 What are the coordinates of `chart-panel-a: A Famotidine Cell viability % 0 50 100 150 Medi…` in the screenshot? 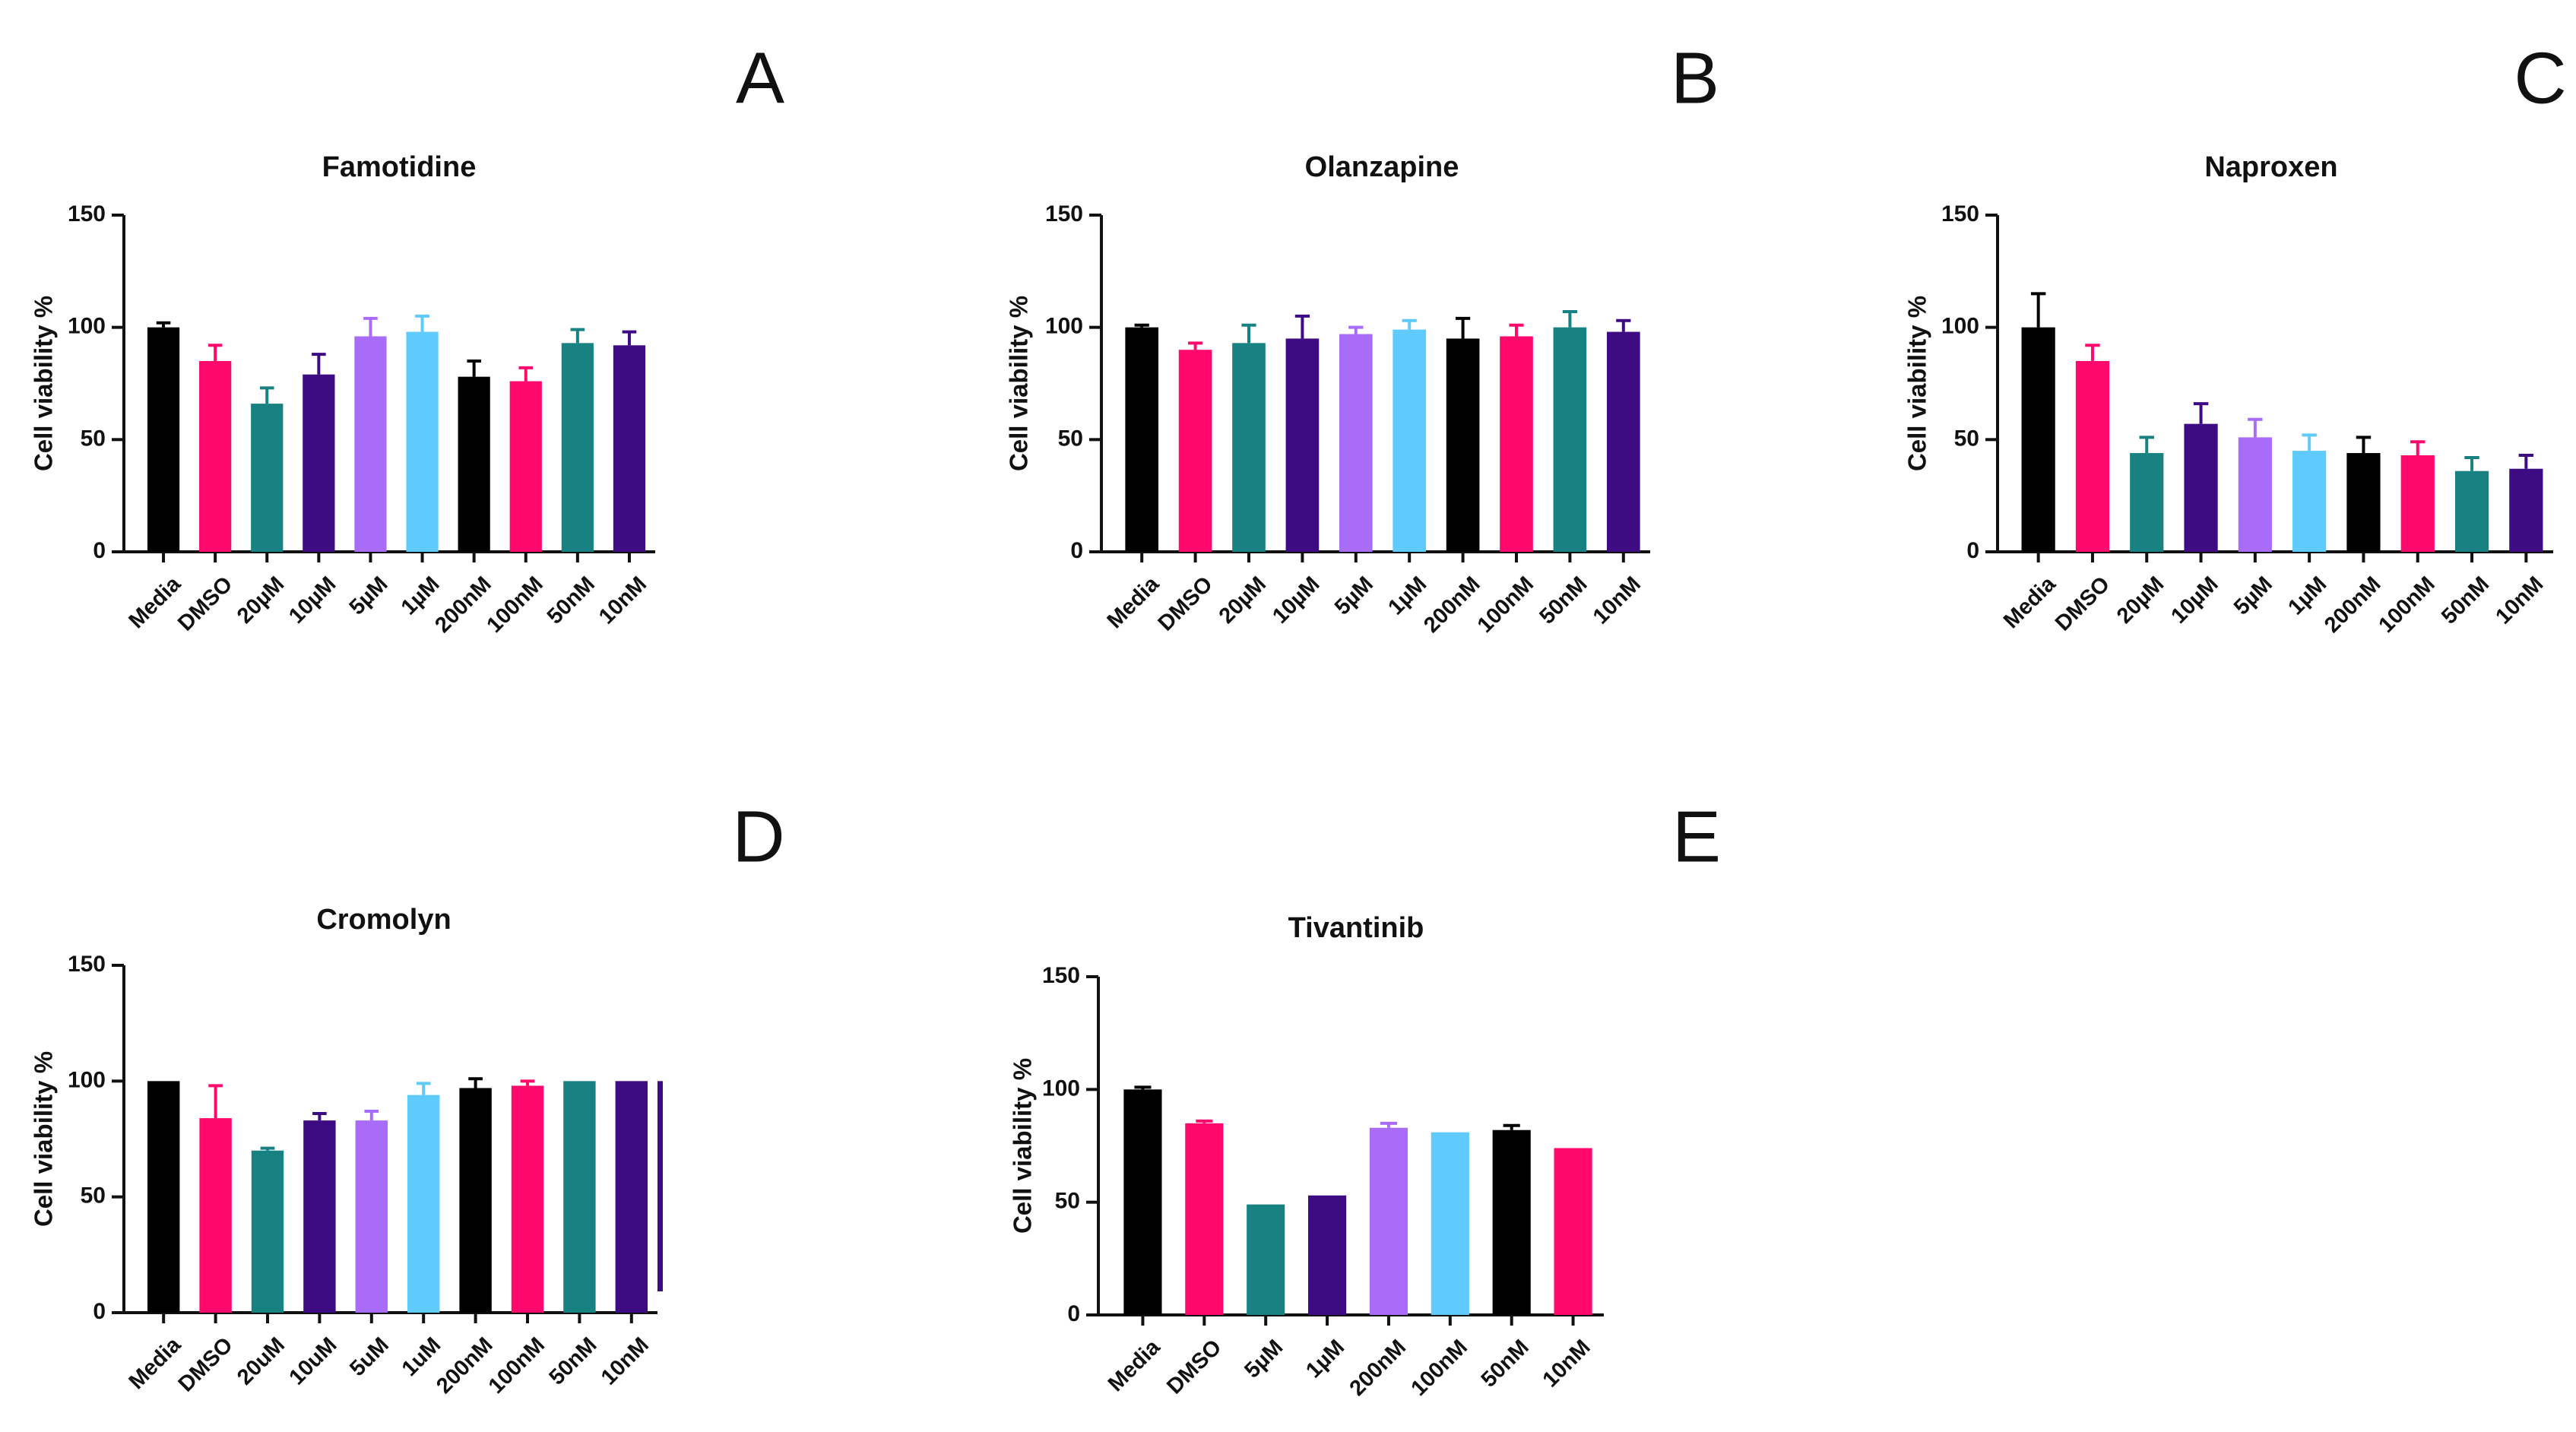 It's located at (407, 337).